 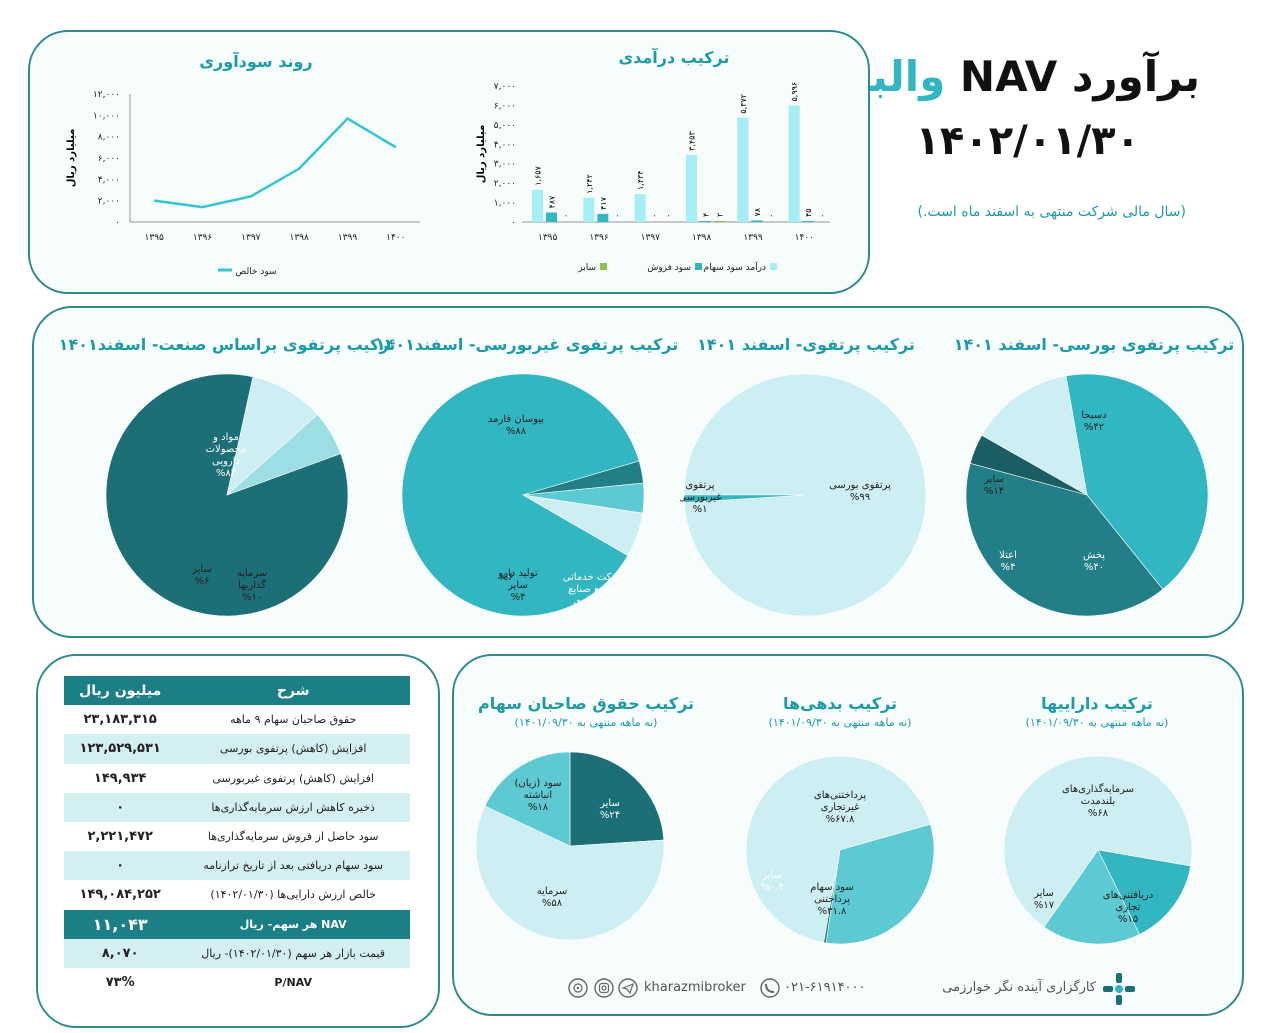 I want to click on title-nav: برآورد NAV, so click(x=1079, y=76).